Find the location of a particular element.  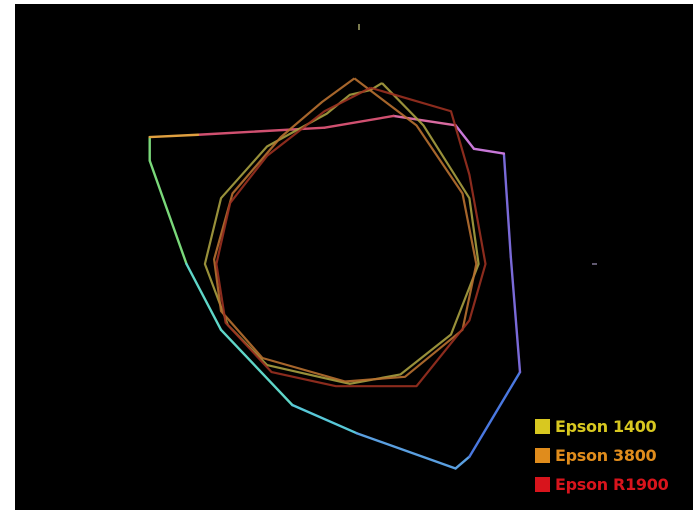

legend: Epson 1400 Epson 3800 Epson R1900 is located at coordinates (602, 455).